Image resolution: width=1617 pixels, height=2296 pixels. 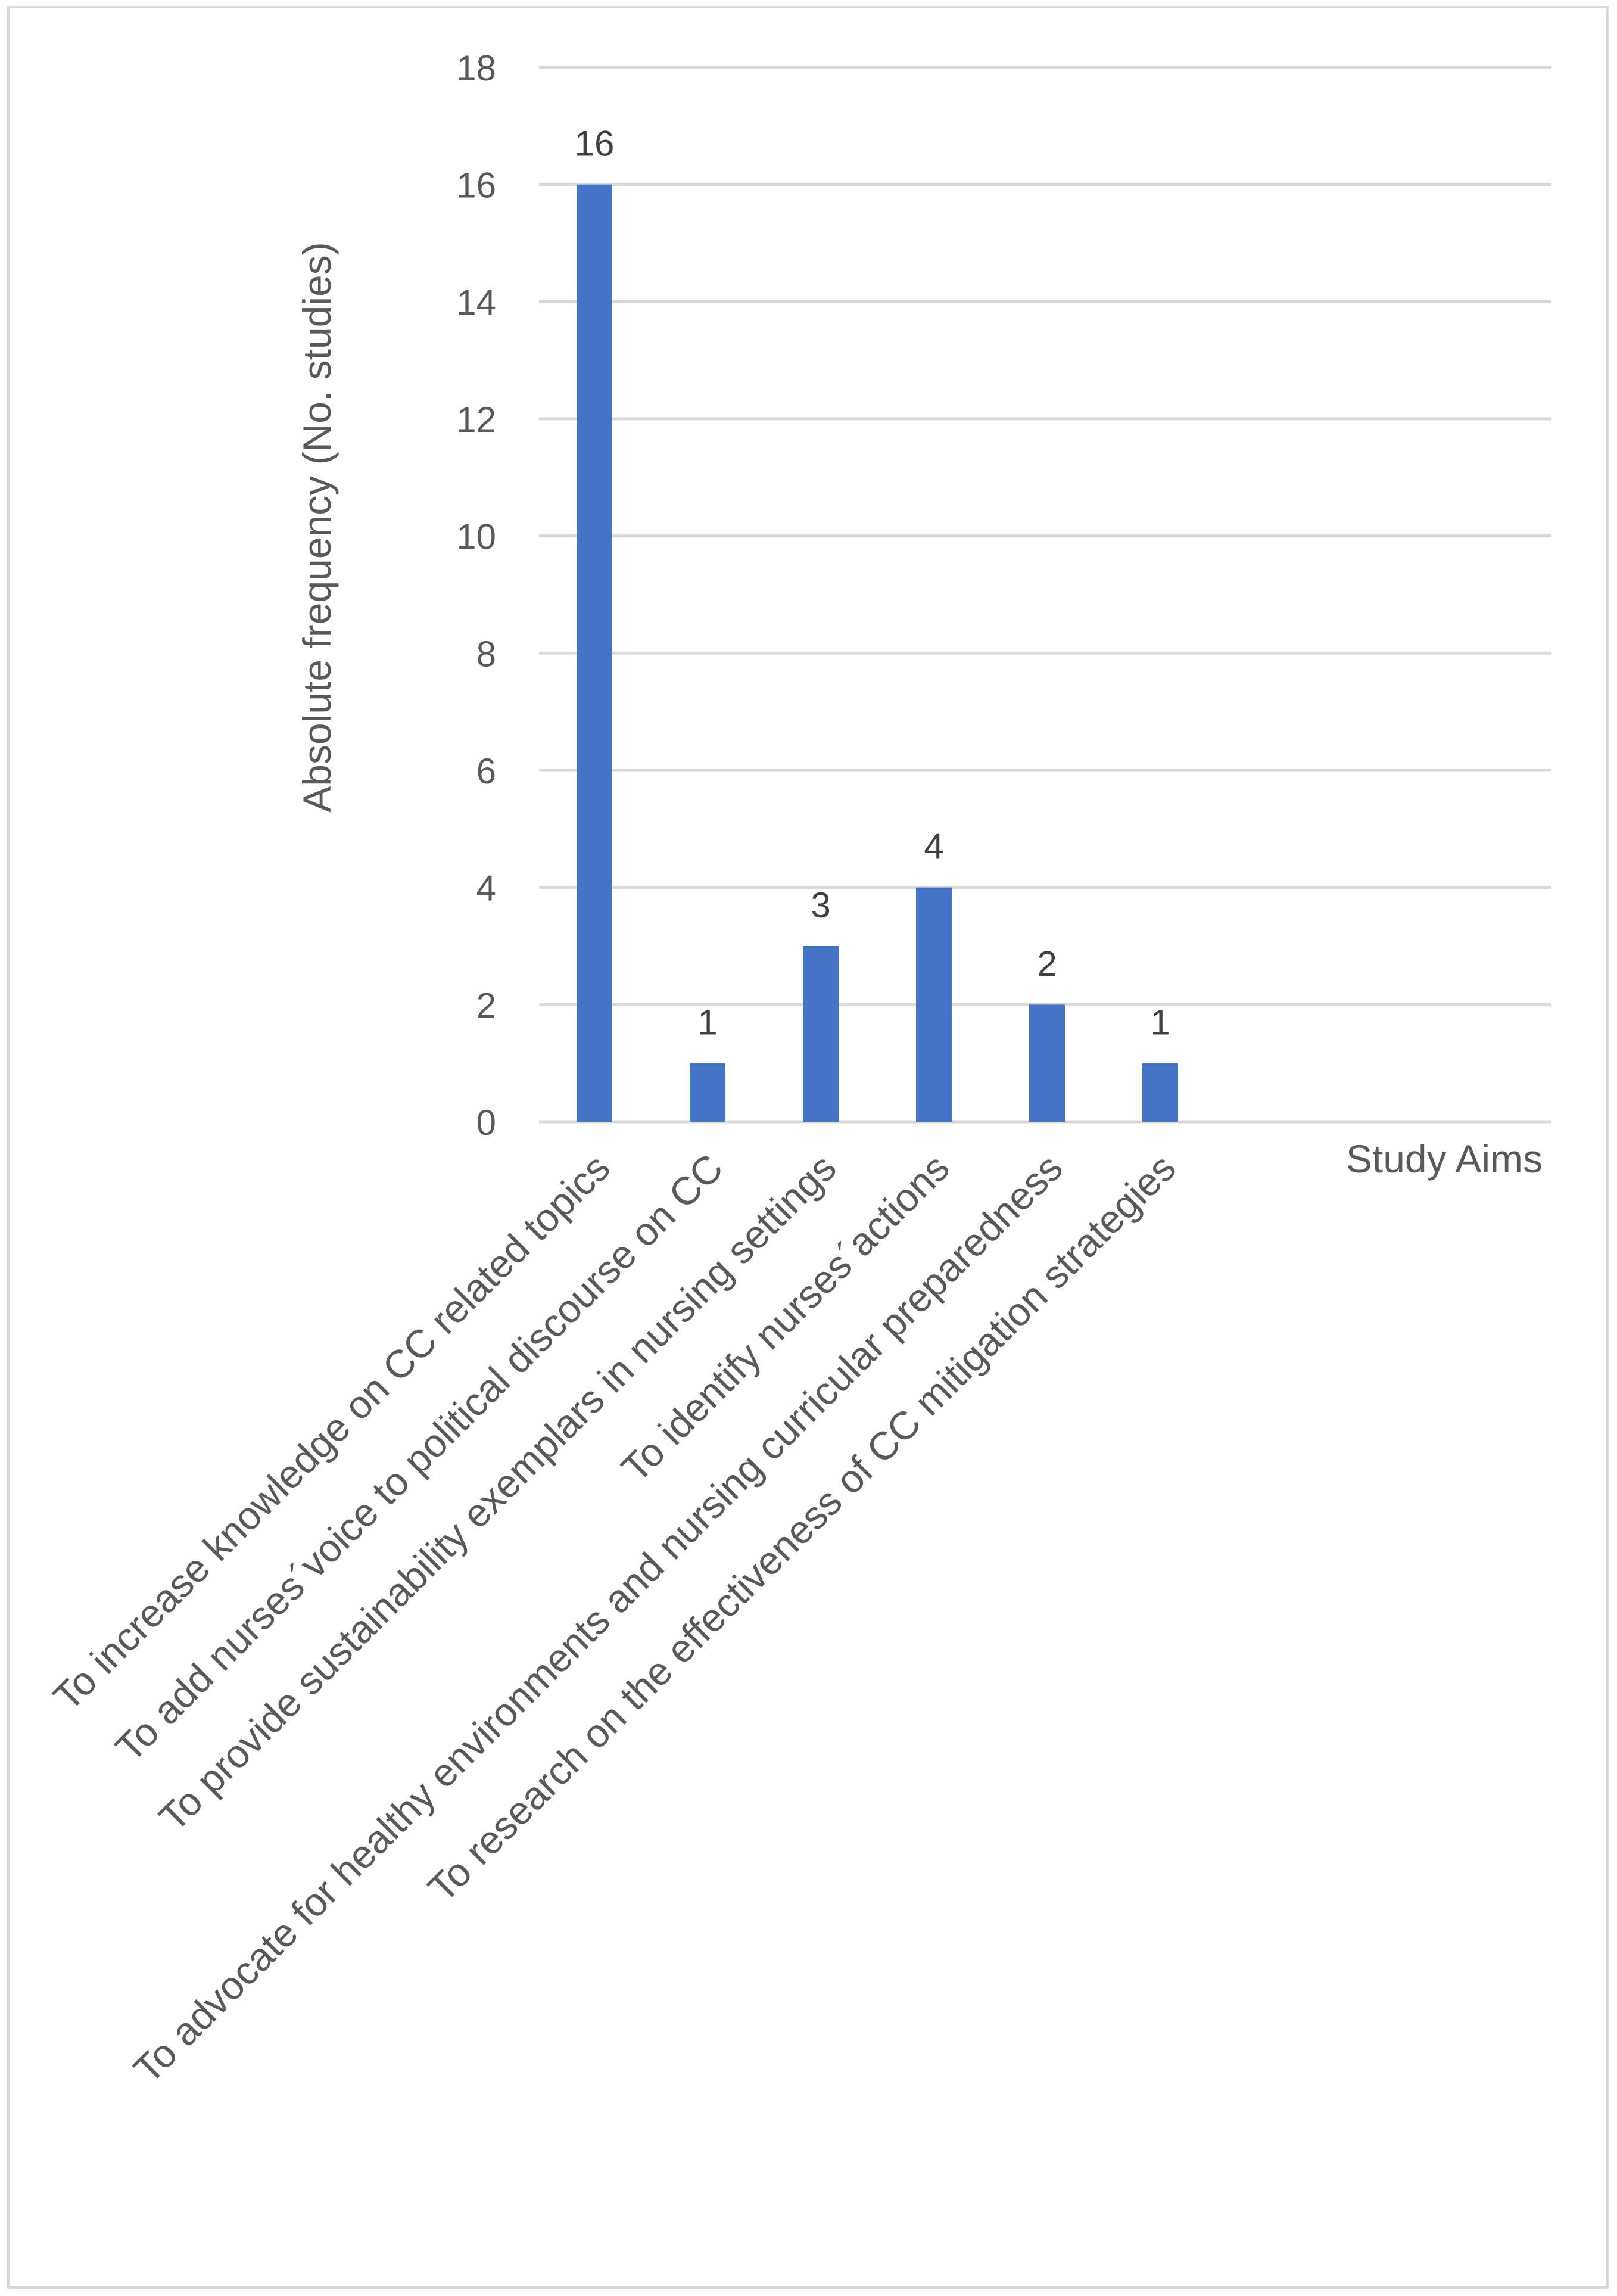 What do you see at coordinates (486, 654) in the screenshot?
I see `y-tick-label: 8` at bounding box center [486, 654].